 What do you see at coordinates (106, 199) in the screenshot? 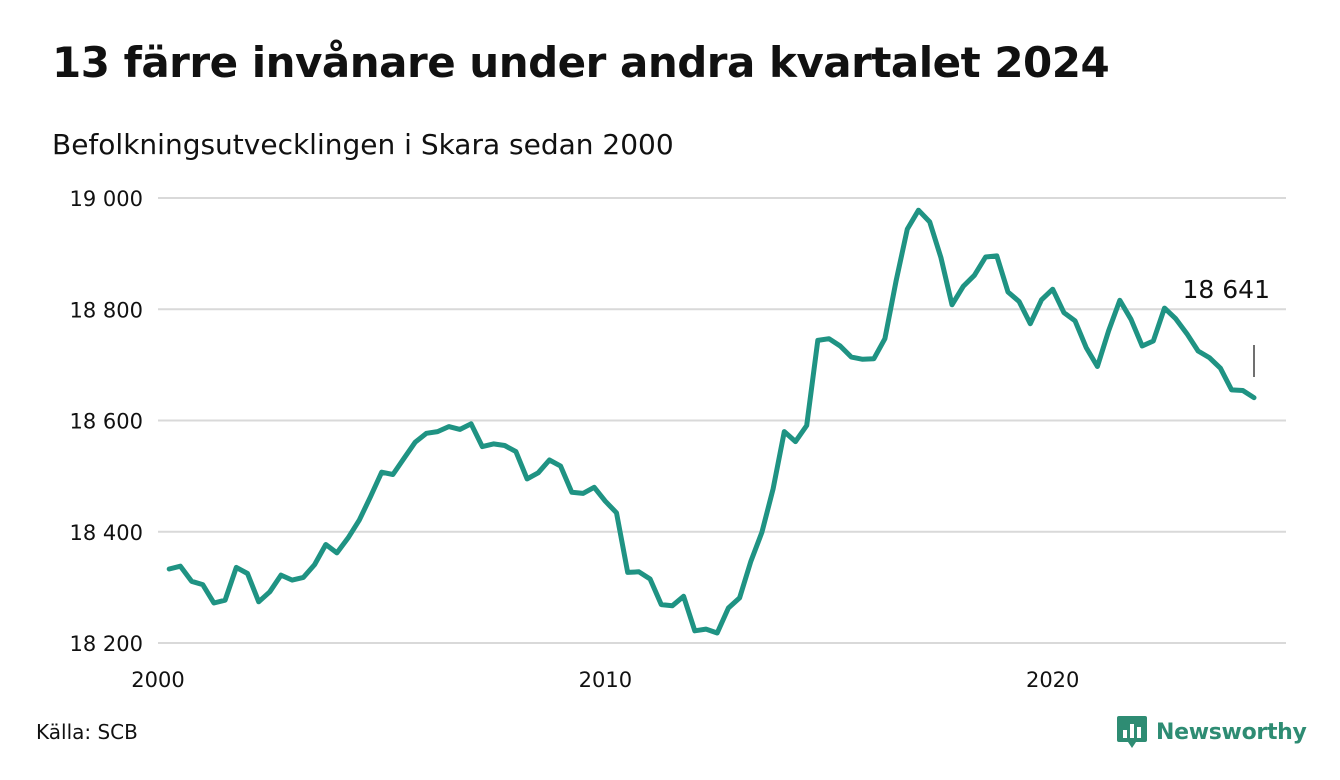
I see `y-tick-label: 19 000` at bounding box center [106, 199].